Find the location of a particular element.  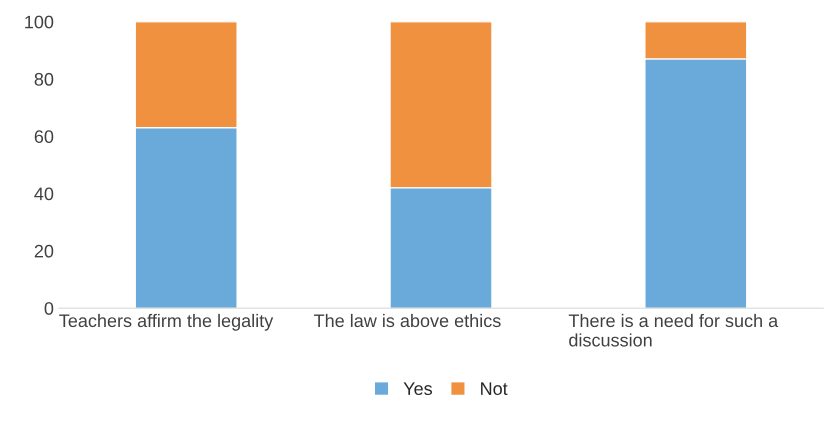

y-tick-label: 0 is located at coordinates (49, 308).